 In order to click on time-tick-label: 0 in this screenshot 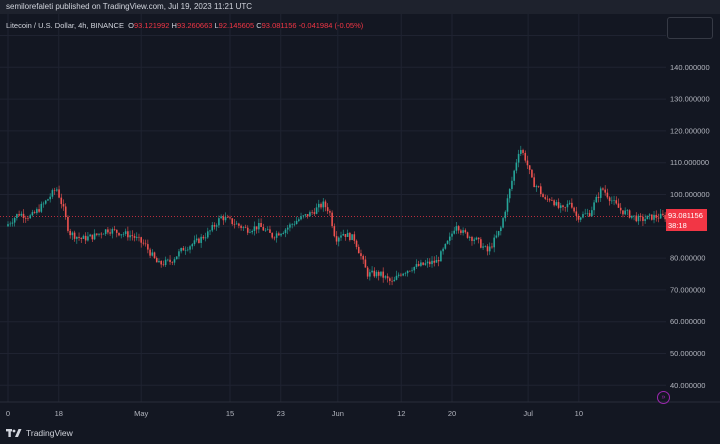, I will do `click(8, 413)`.